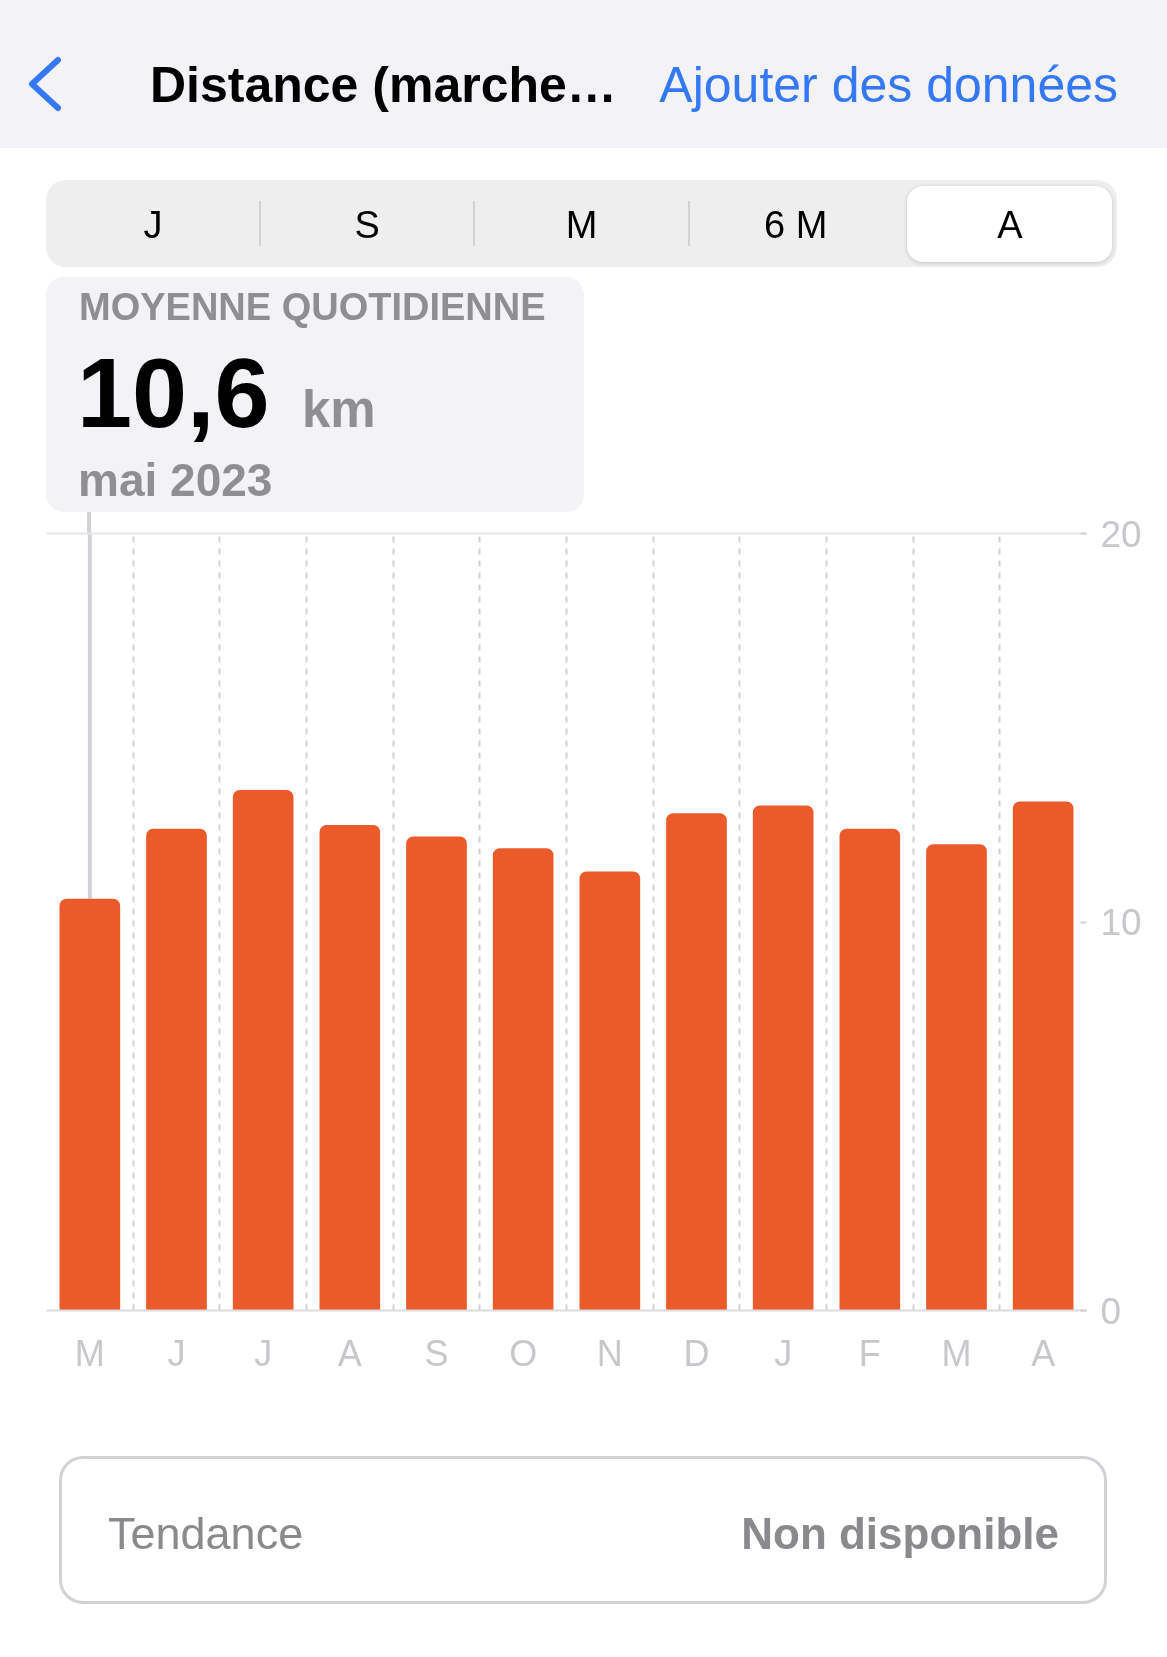 The image size is (1167, 1657). Describe the element at coordinates (1111, 1311) in the screenshot. I see `y-tick-label: 0` at that location.